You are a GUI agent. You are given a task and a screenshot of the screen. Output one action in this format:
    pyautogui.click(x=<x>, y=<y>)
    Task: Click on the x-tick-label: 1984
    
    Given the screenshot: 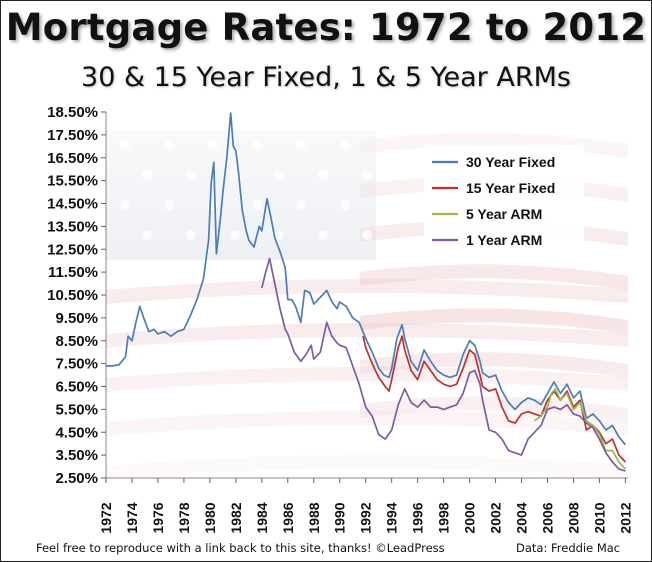 What is the action you would take?
    pyautogui.click(x=262, y=517)
    